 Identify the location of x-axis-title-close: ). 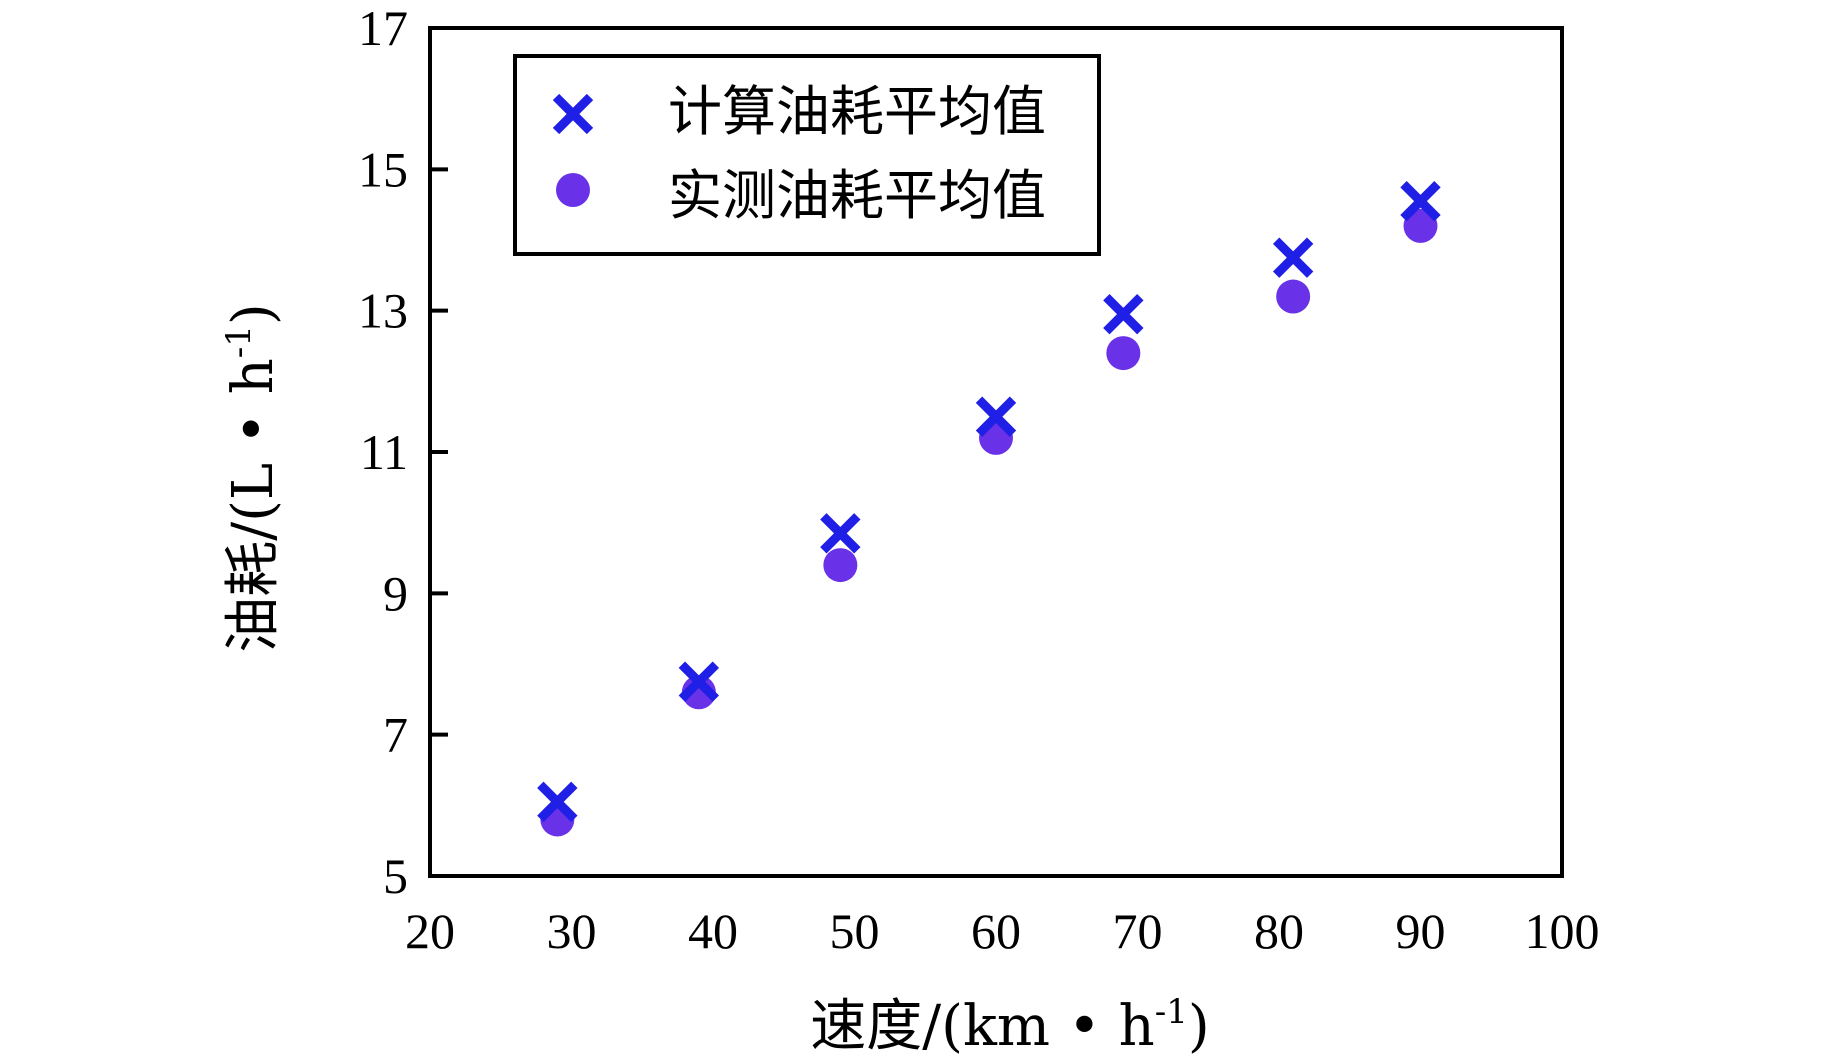
(1199, 1026).